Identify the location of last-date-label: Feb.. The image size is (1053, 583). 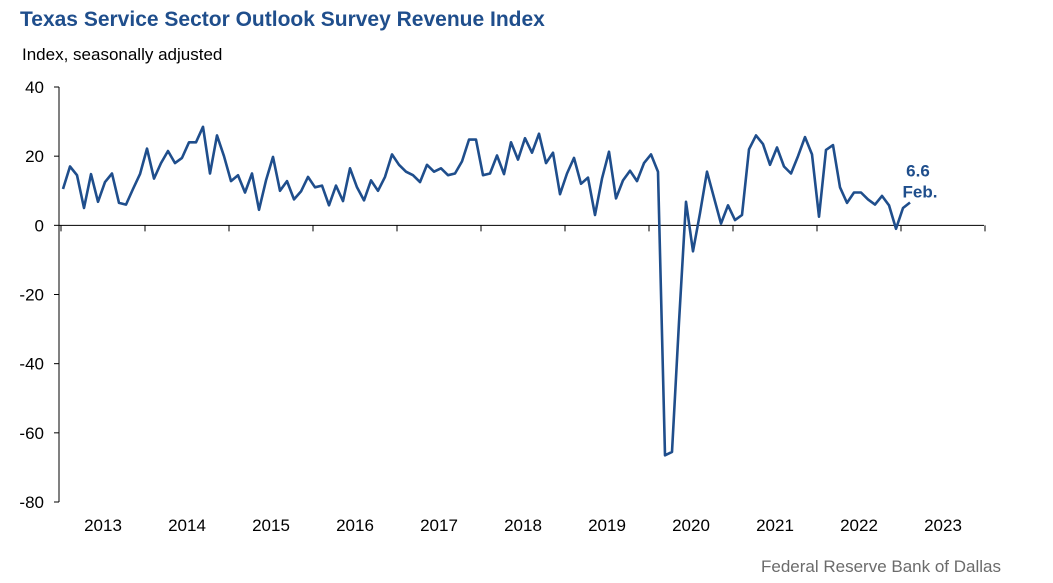
(920, 192).